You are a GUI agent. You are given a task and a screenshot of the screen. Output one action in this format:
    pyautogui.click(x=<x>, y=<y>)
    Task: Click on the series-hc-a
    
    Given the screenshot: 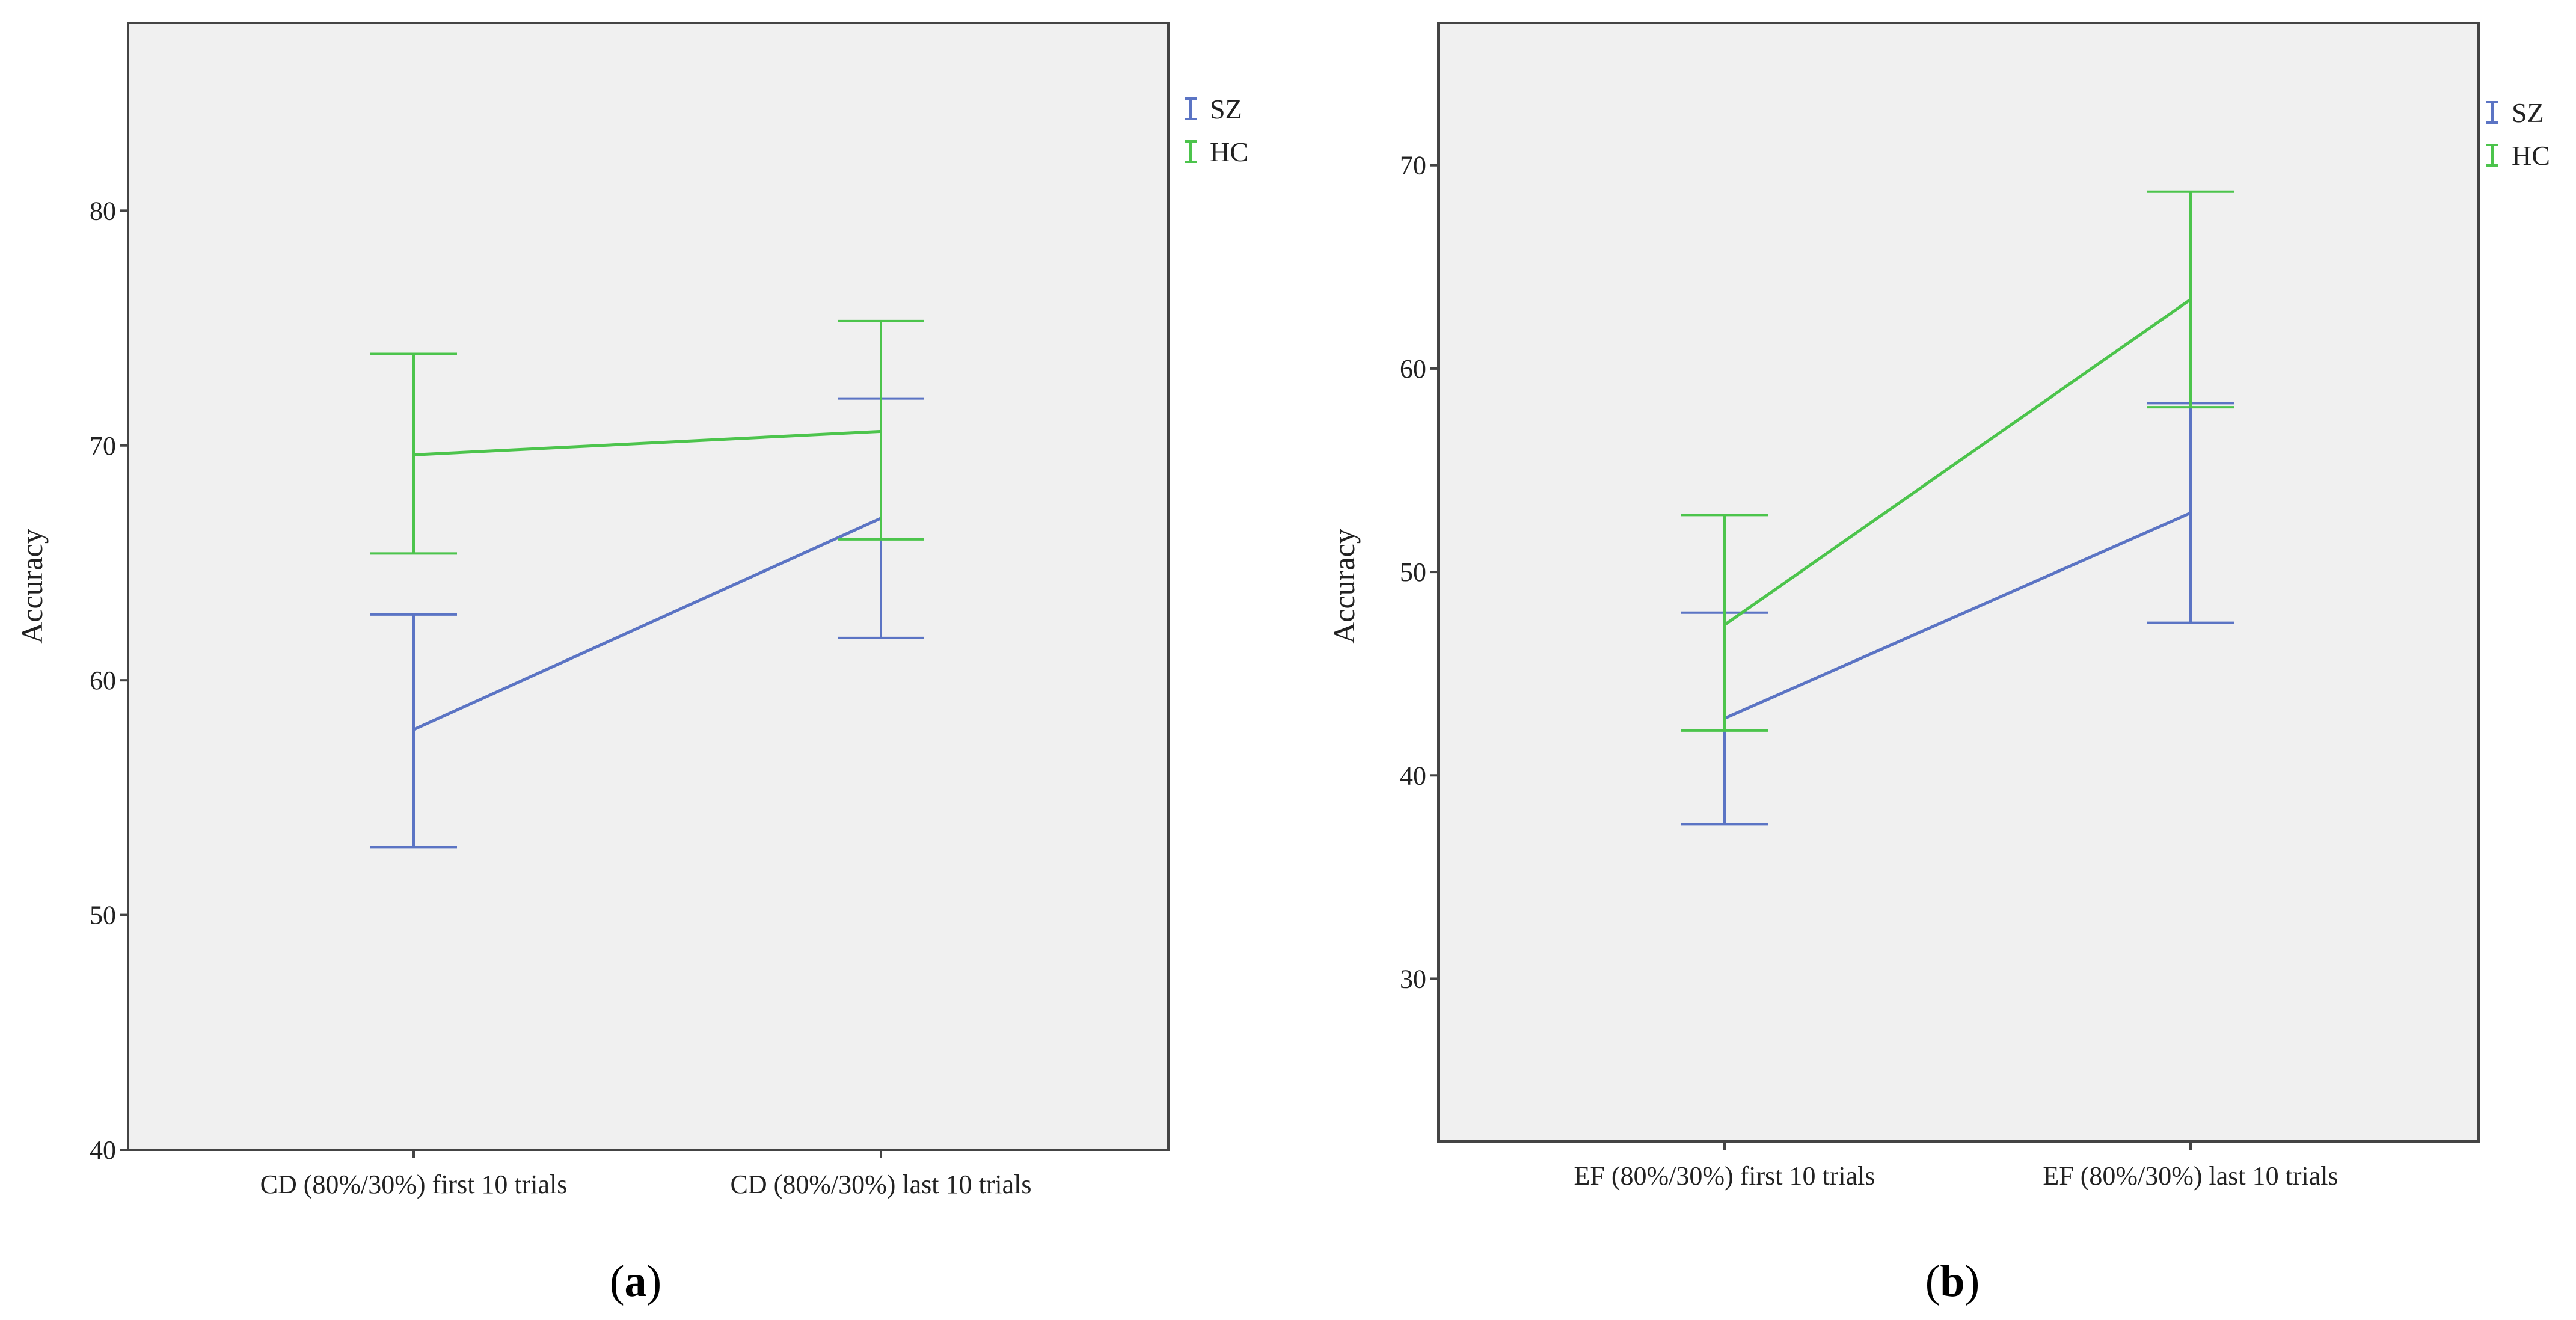 What is the action you would take?
    pyautogui.click(x=647, y=437)
    